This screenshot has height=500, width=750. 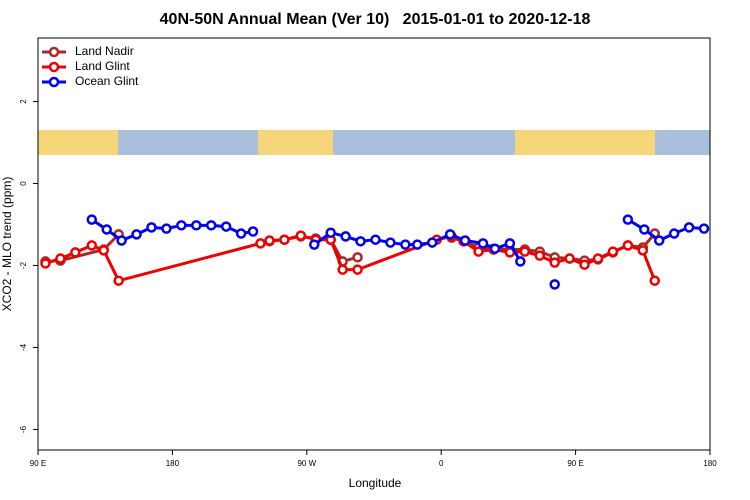 I want to click on y-axis-label: XCO2 - MLO trend (ppm), so click(x=7, y=244).